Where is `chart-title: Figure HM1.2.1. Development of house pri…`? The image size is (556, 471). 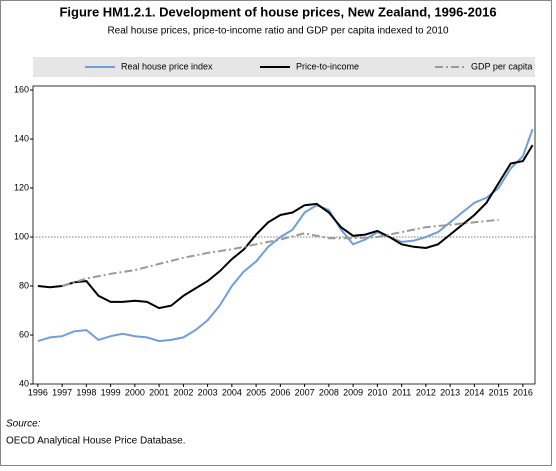 chart-title: Figure HM1.2.1. Development of house pri… is located at coordinates (277, 11).